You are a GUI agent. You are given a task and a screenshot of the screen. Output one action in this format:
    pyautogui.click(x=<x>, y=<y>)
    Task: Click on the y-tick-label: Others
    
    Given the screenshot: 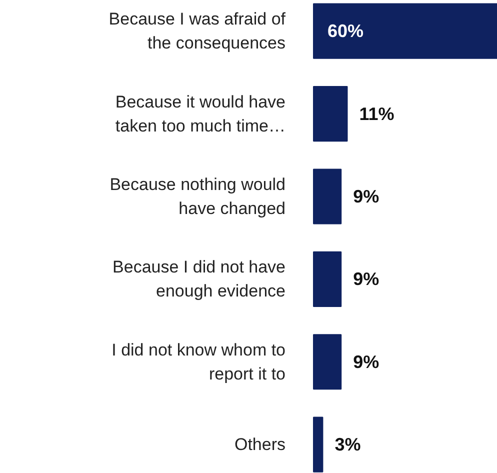 What is the action you would take?
    pyautogui.click(x=260, y=444)
    